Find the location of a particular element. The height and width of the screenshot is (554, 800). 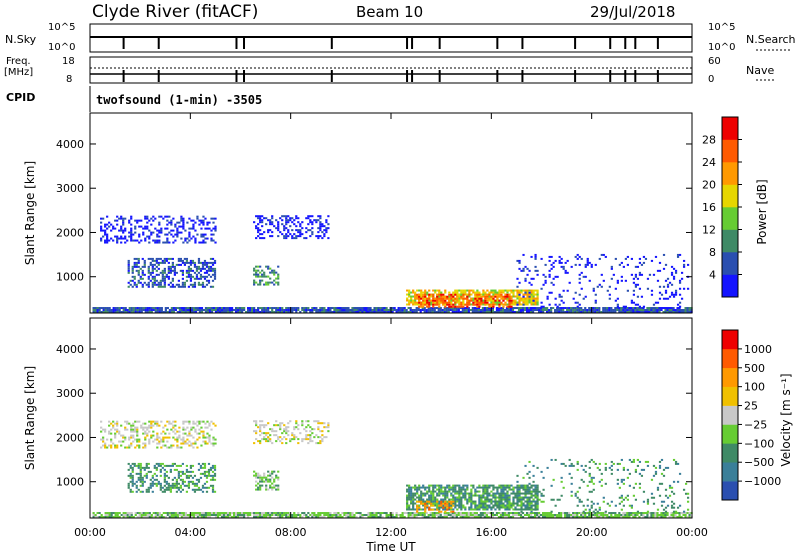

nave-label: Nave is located at coordinates (760, 70).